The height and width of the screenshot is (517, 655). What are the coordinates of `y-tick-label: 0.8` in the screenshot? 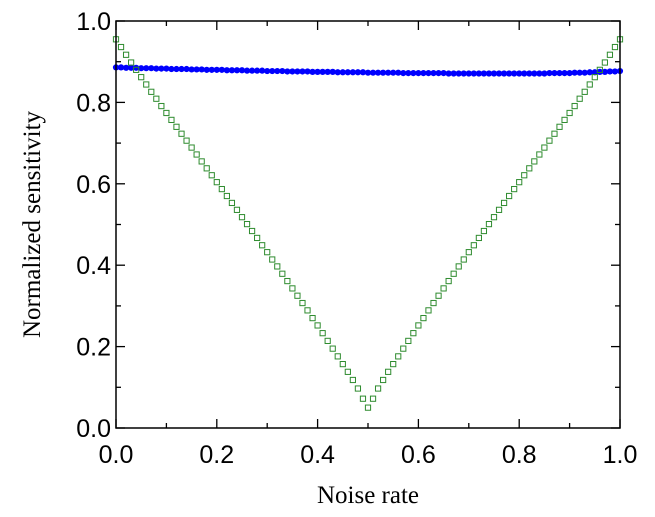 It's located at (93, 103).